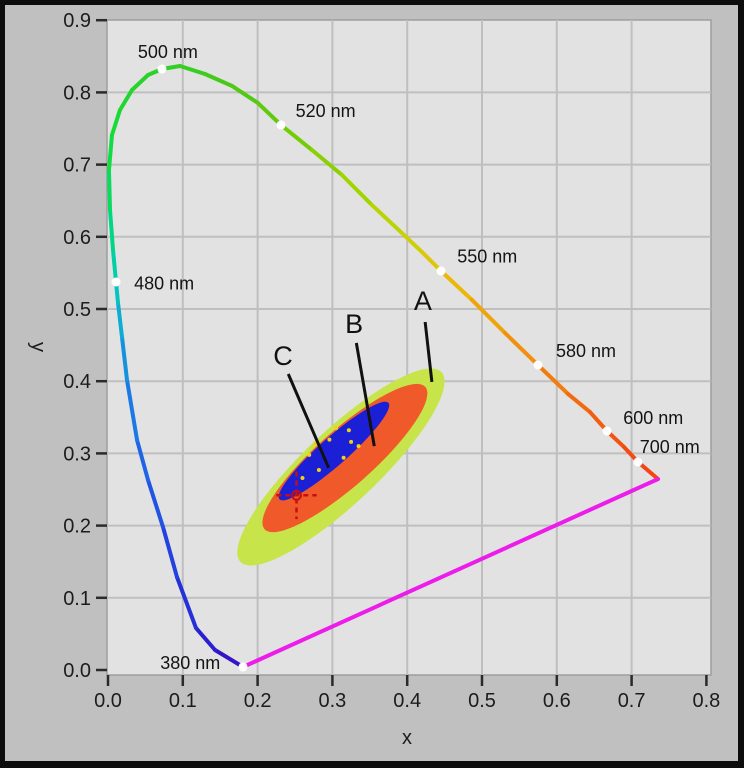 This screenshot has height=768, width=744. What do you see at coordinates (38, 347) in the screenshot?
I see `y-axis-title: y` at bounding box center [38, 347].